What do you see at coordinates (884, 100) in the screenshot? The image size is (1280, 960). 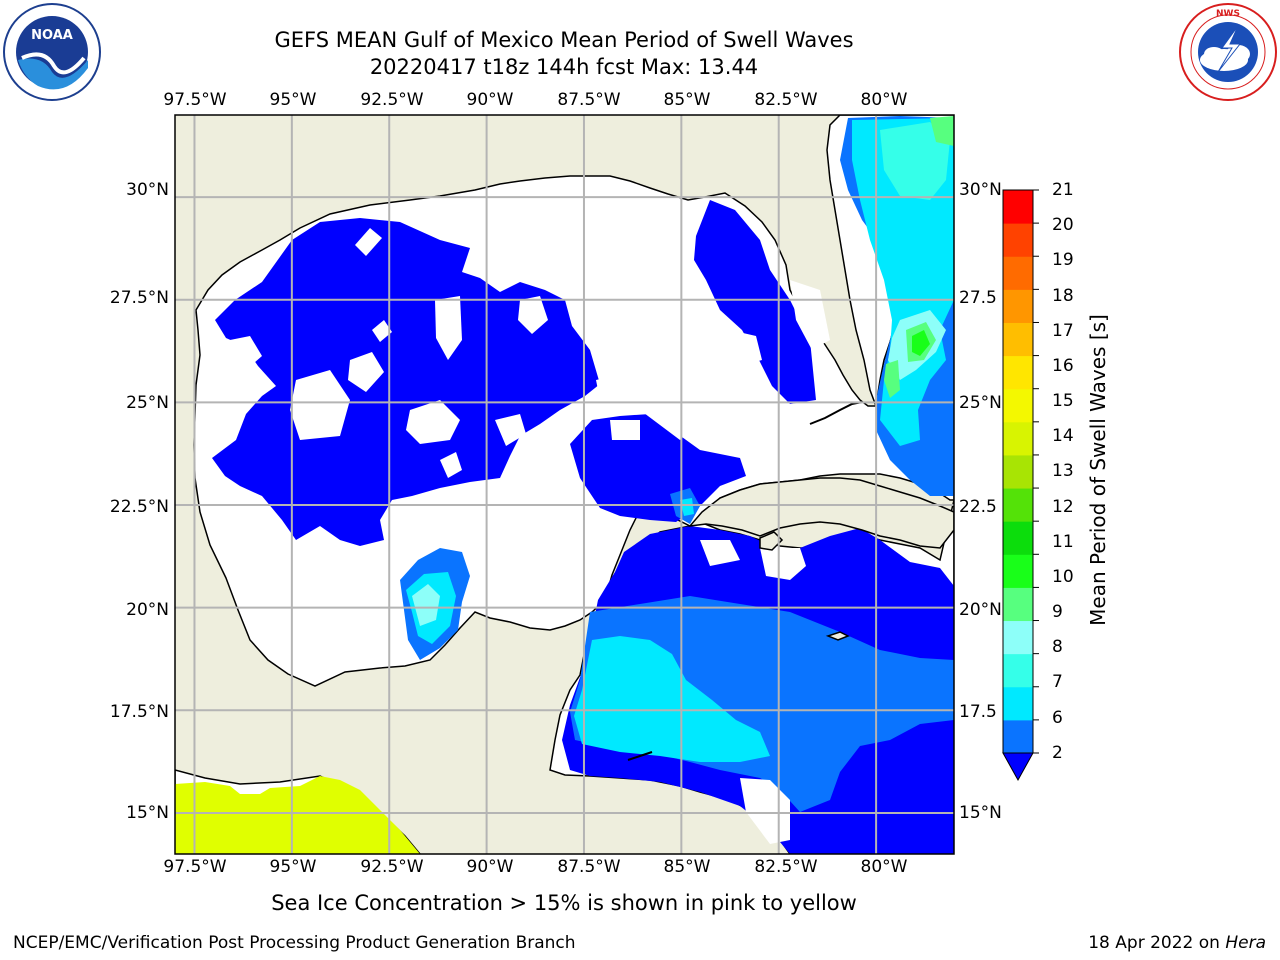 I see `lon-tick-top: 80°W` at bounding box center [884, 100].